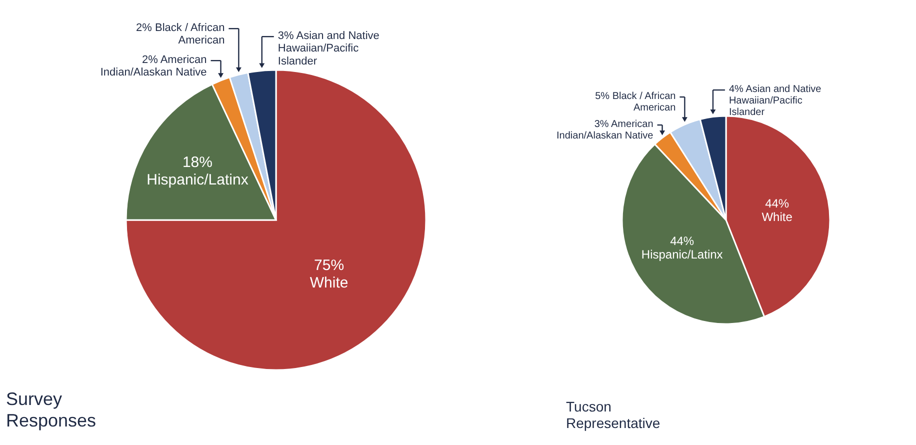 This screenshot has height=445, width=916. Describe the element at coordinates (775, 101) in the screenshot. I see `slice-label: 4% Asian and Native Hawaiian/Pacific Islander` at that location.